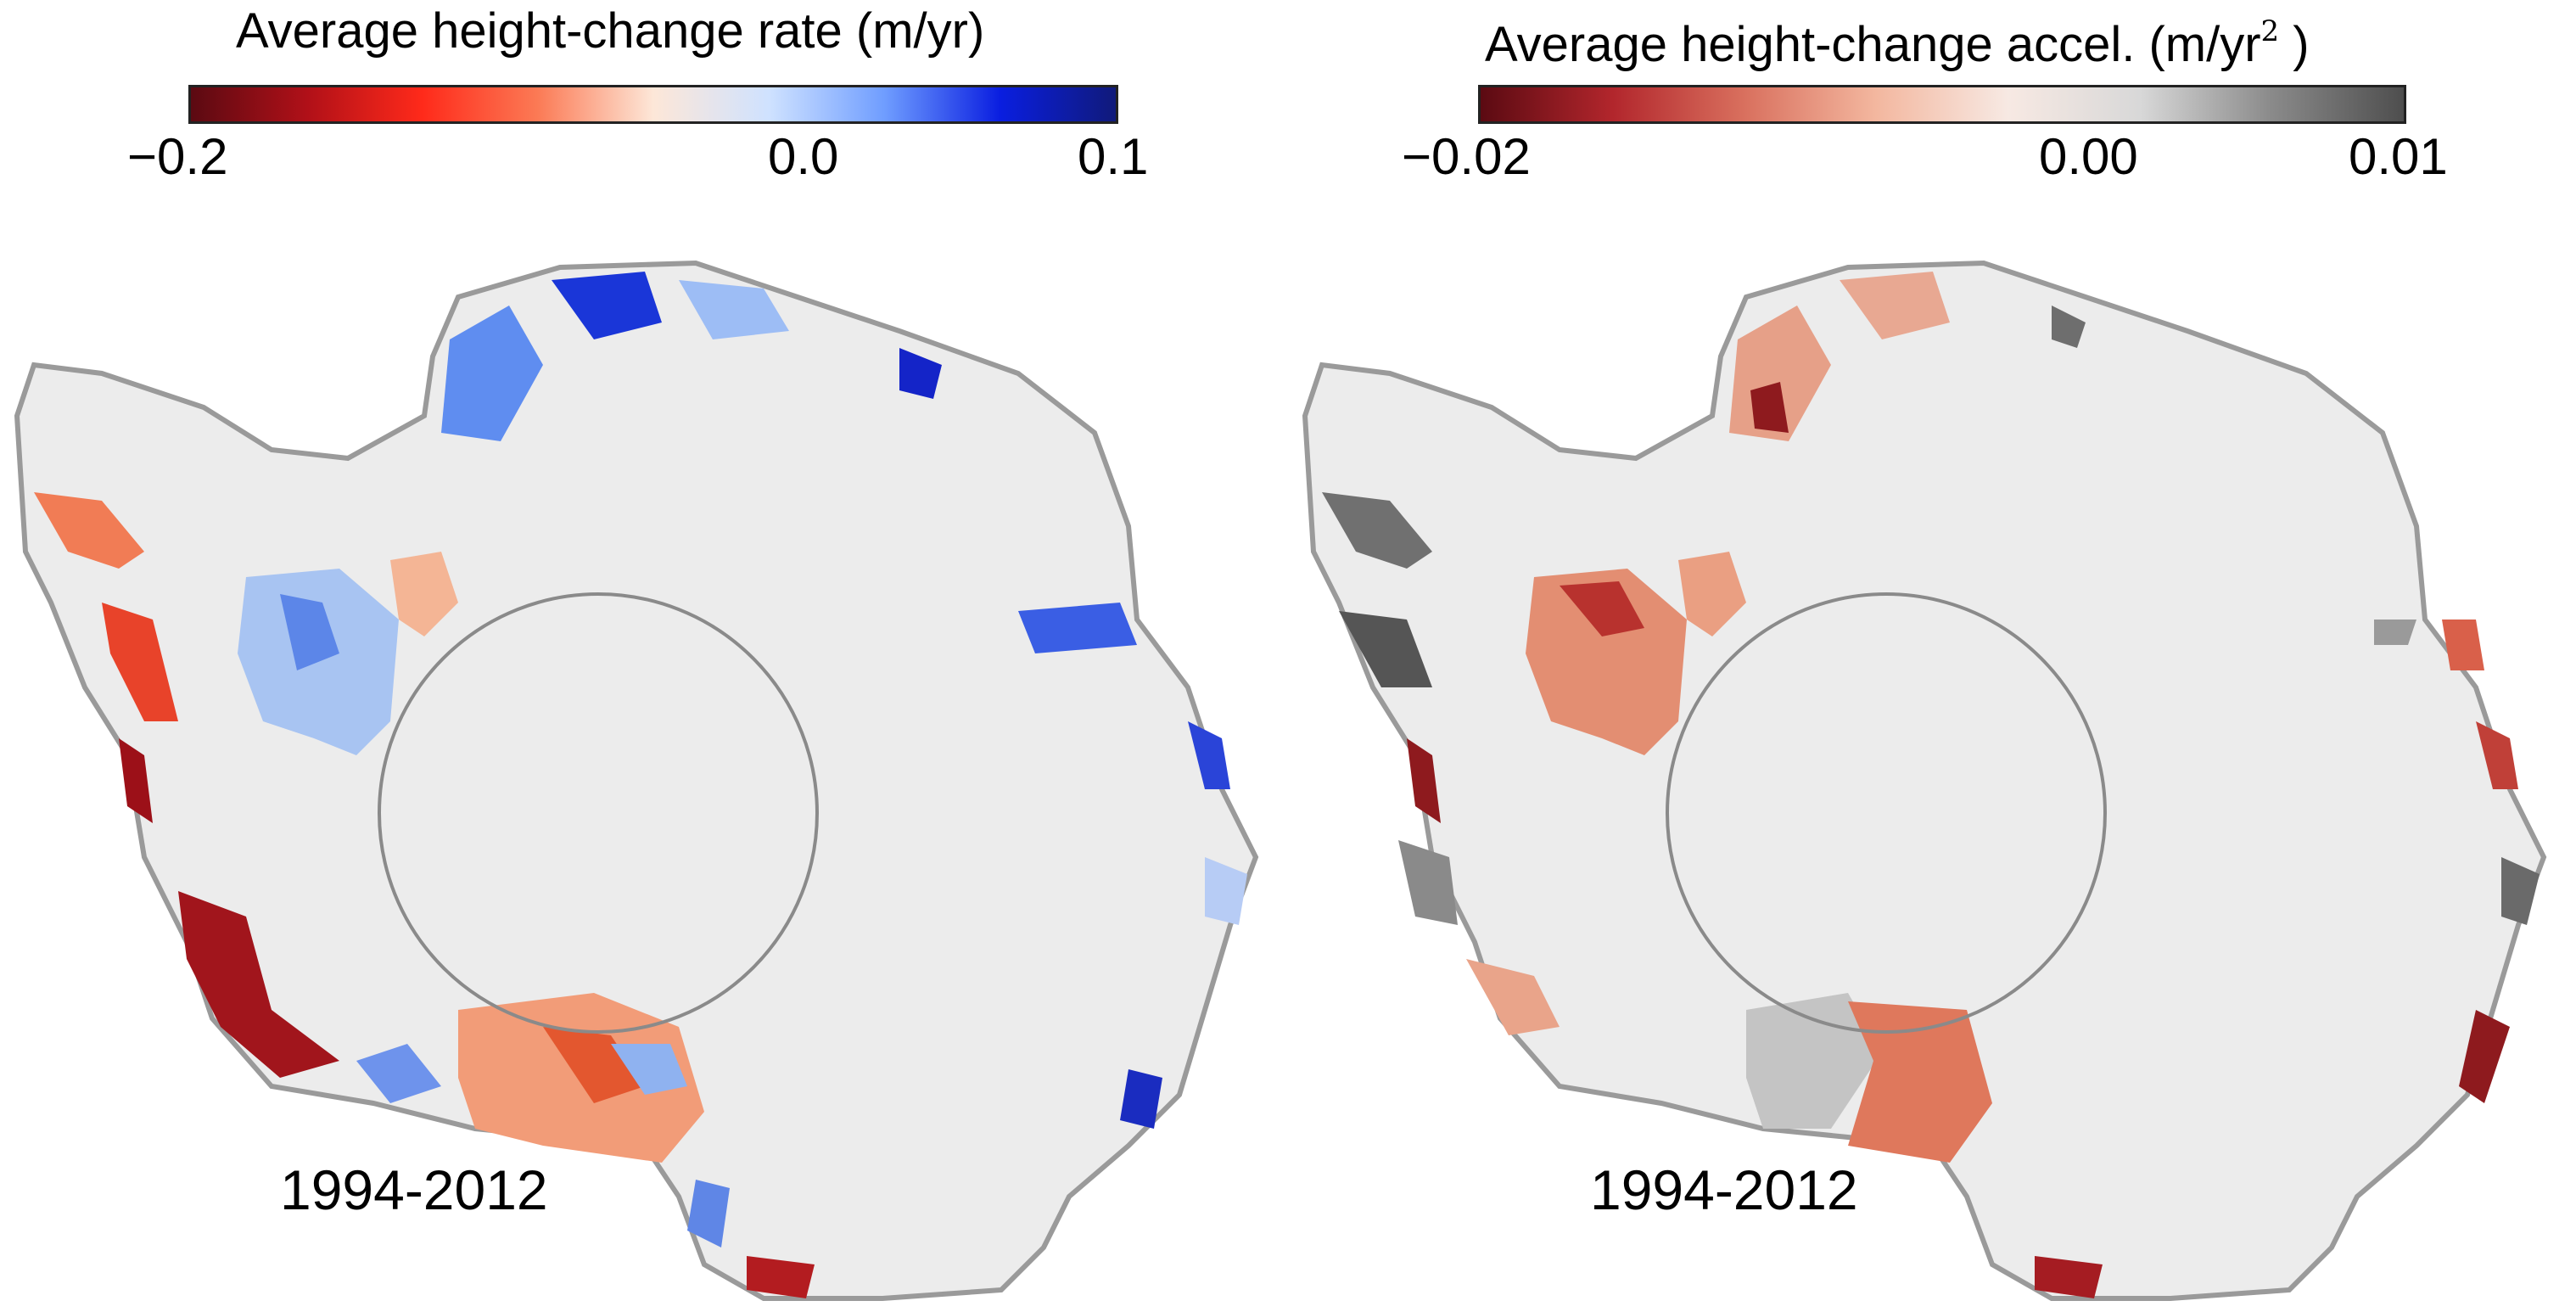  Describe the element at coordinates (1113, 157) in the screenshot. I see `colorbar-tick-max: 0.1` at that location.